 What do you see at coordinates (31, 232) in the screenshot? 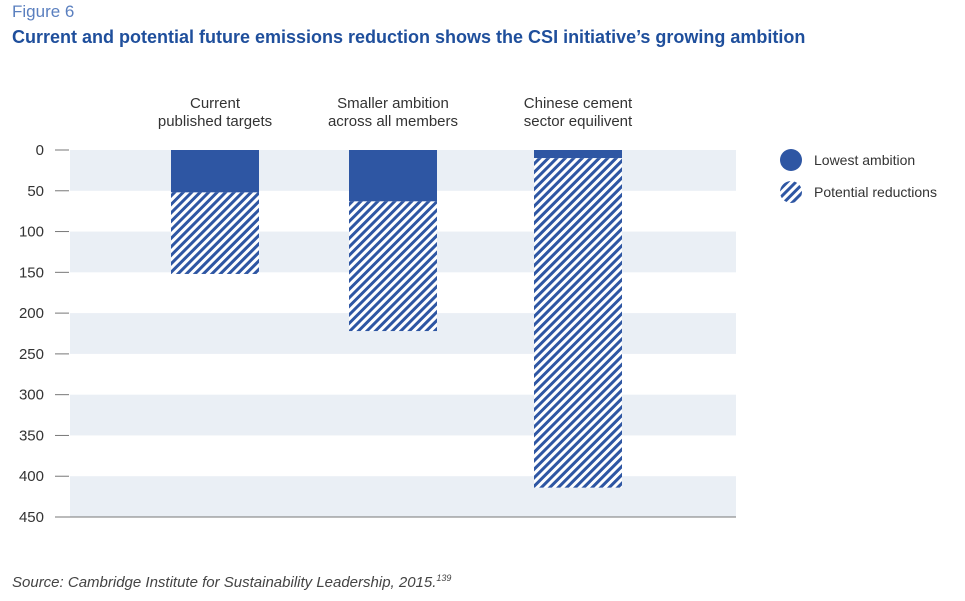
I see `y-tick-label: 100` at bounding box center [31, 232].